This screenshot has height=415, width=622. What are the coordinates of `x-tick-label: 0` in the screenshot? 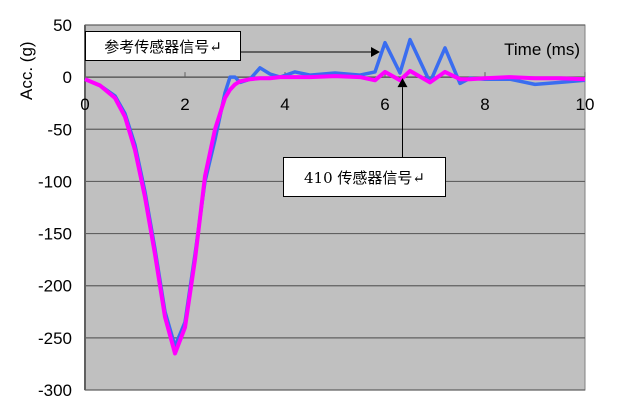 It's located at (84, 104).